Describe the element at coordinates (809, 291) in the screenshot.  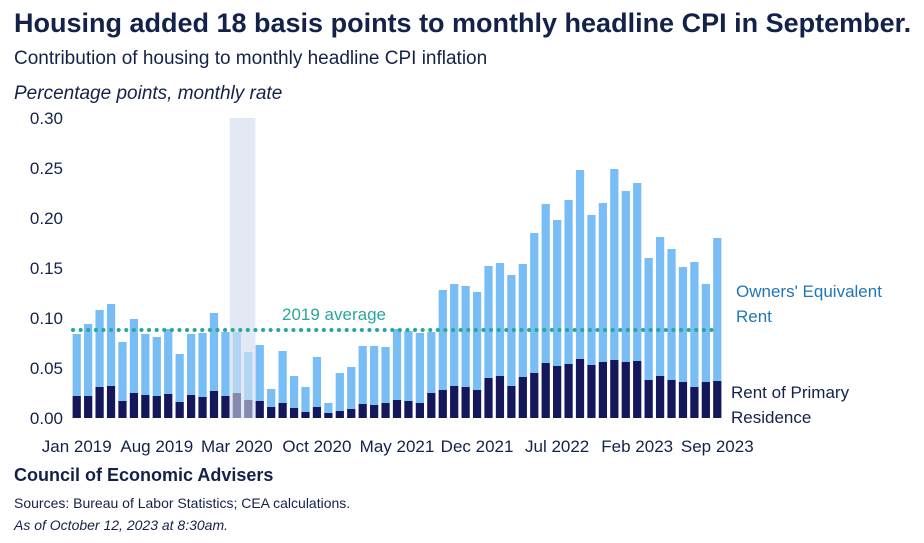
I see `series-label-oer: Owners' Equivalent` at that location.